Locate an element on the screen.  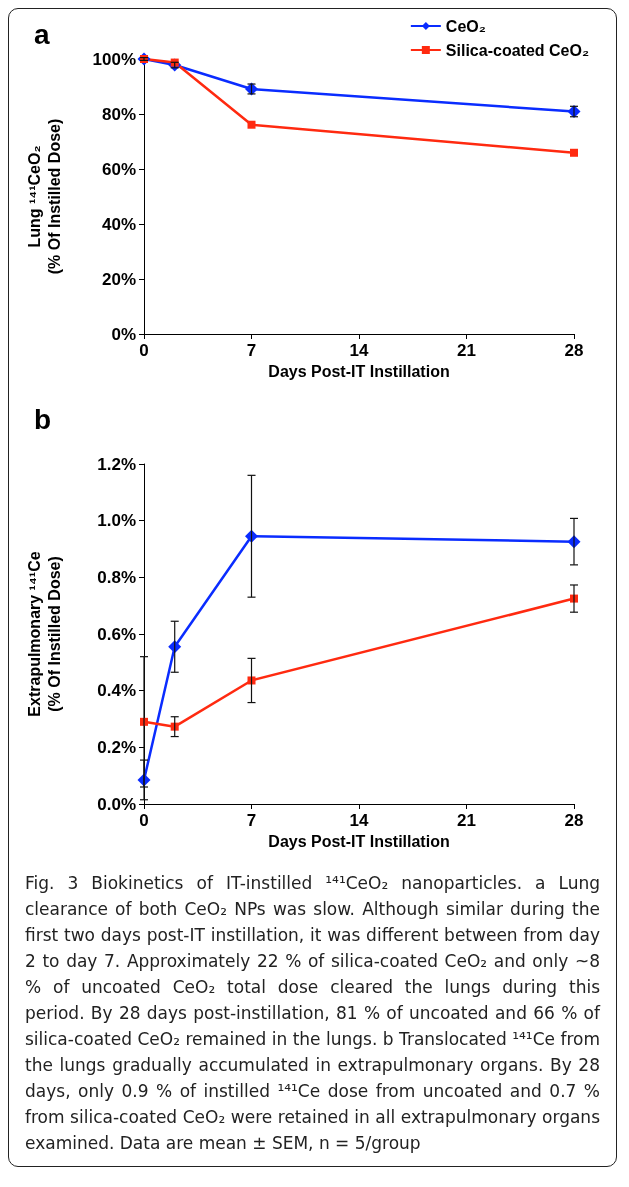
chart-title: b is located at coordinates (43, 419).